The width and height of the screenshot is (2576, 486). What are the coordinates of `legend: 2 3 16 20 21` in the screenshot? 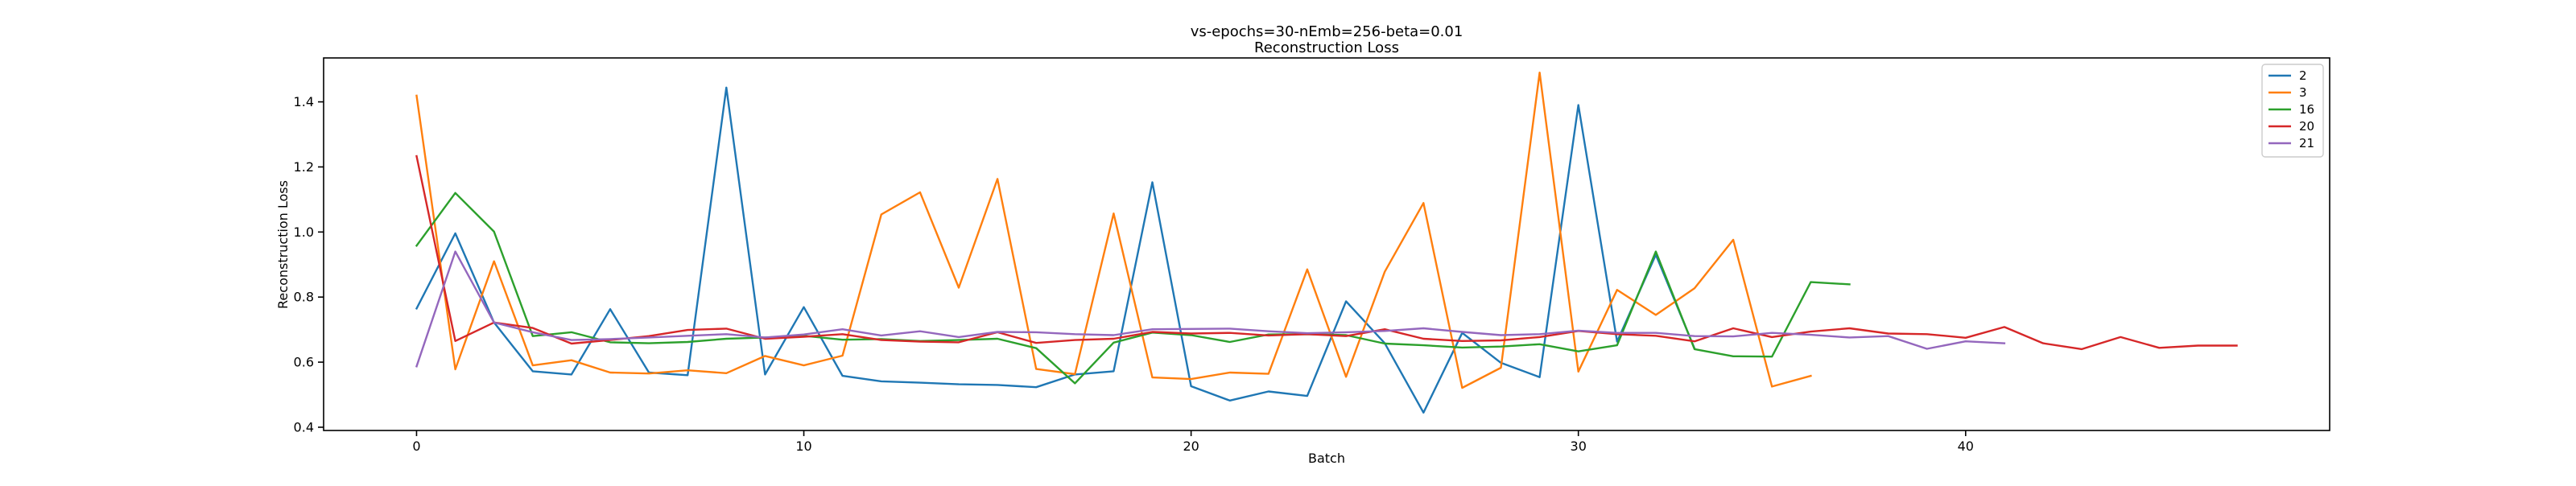 It's located at (2292, 111).